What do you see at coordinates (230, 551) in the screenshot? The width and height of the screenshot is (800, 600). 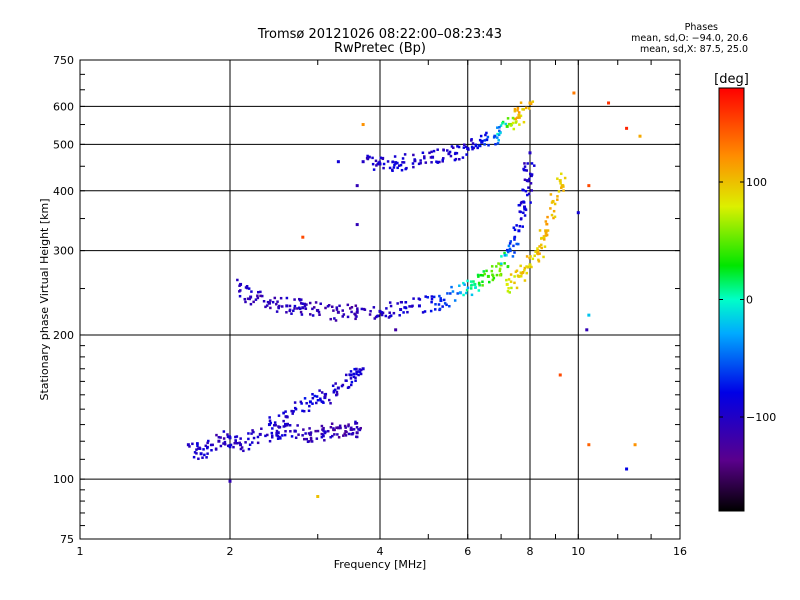 I see `x-tick-label: 2` at bounding box center [230, 551].